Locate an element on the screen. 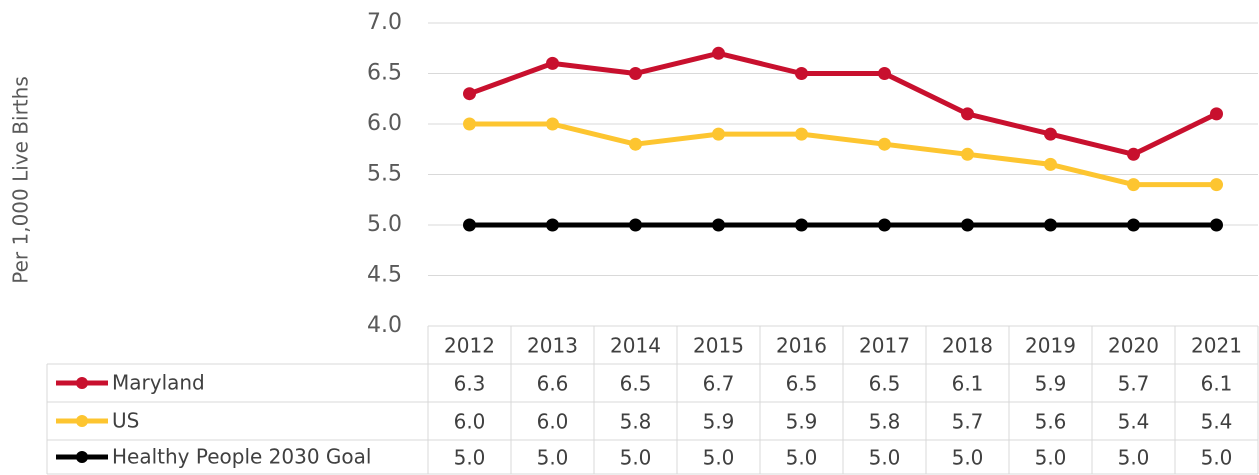 This screenshot has height=475, width=1259. x-tick-label: 2020 is located at coordinates (1133, 346).